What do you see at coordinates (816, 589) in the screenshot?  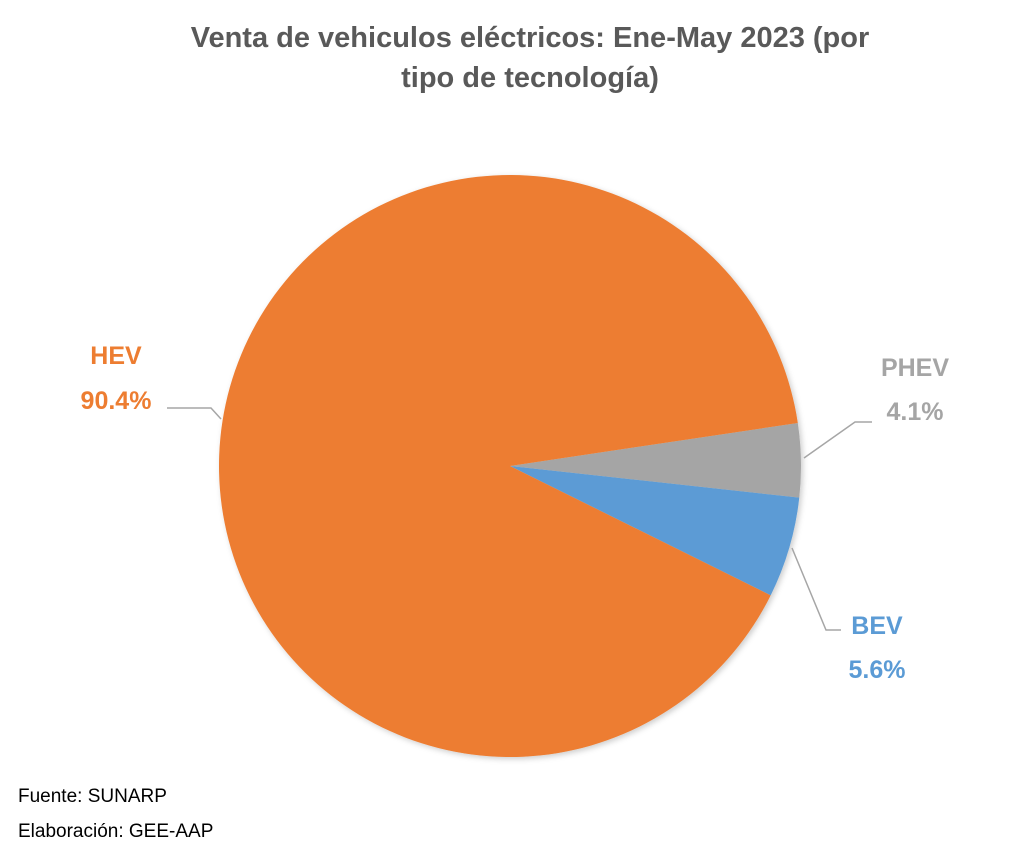 I see `leader-line-bev` at bounding box center [816, 589].